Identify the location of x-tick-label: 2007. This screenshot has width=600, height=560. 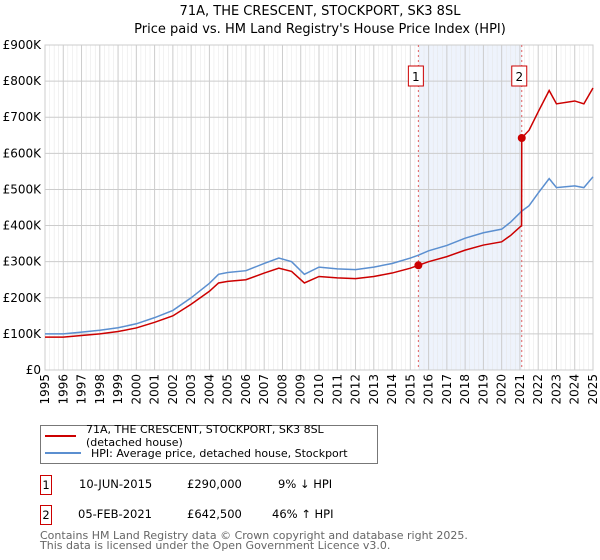
(264, 389).